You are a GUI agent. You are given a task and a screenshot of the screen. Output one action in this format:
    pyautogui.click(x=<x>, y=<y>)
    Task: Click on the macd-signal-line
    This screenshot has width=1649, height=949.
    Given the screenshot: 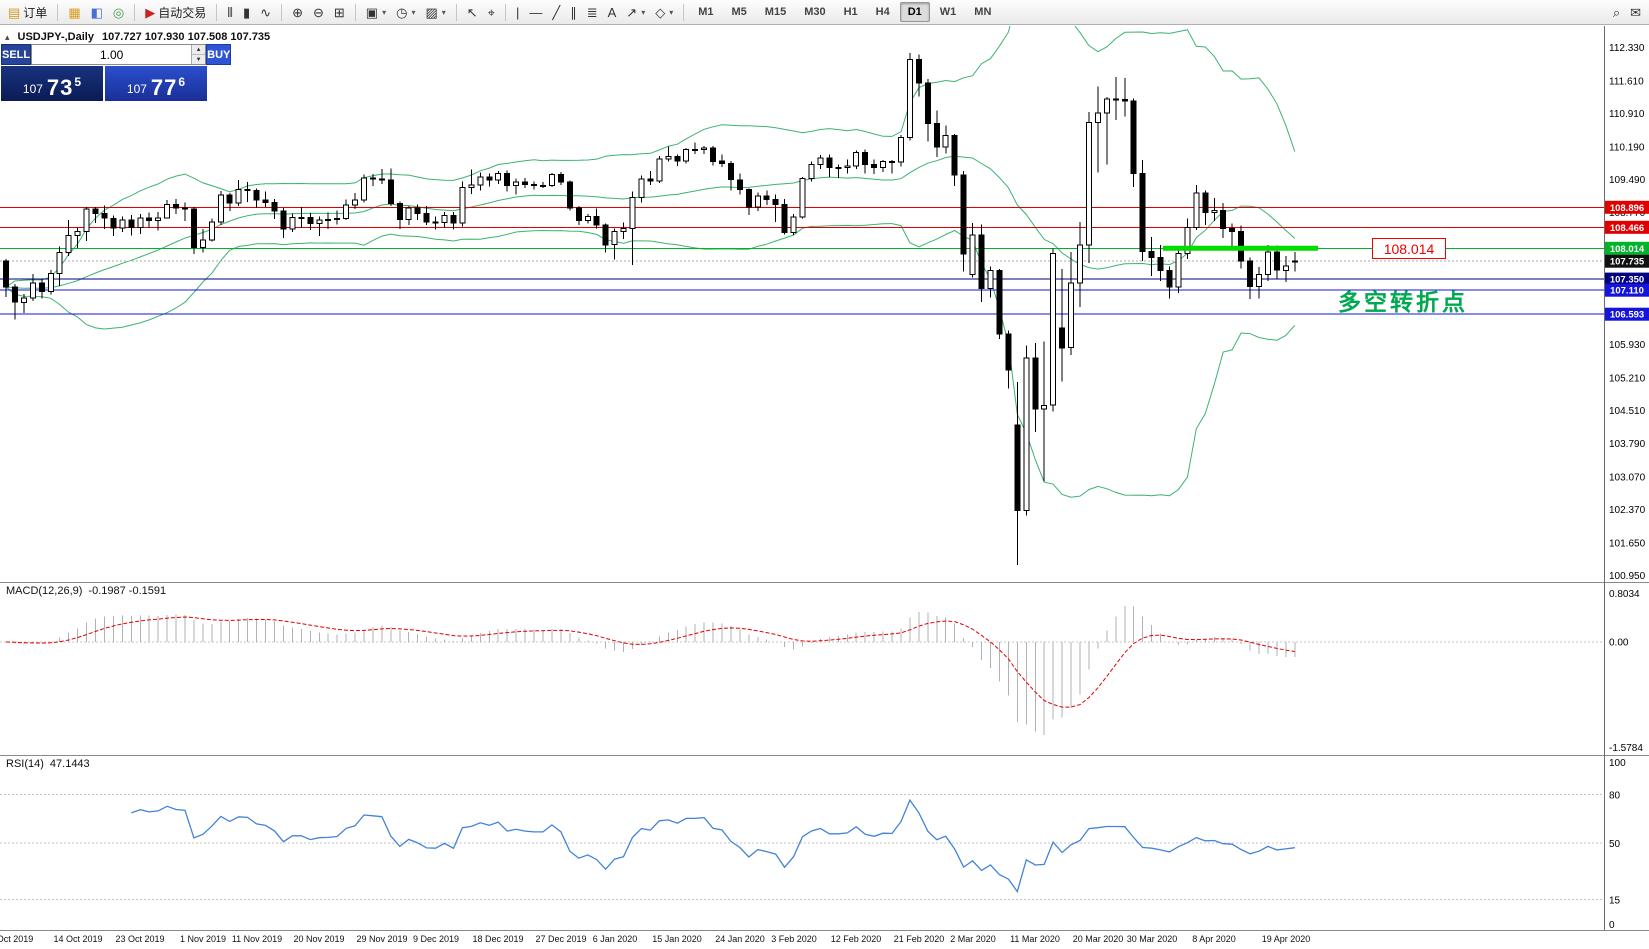 What is the action you would take?
    pyautogui.click(x=650, y=662)
    